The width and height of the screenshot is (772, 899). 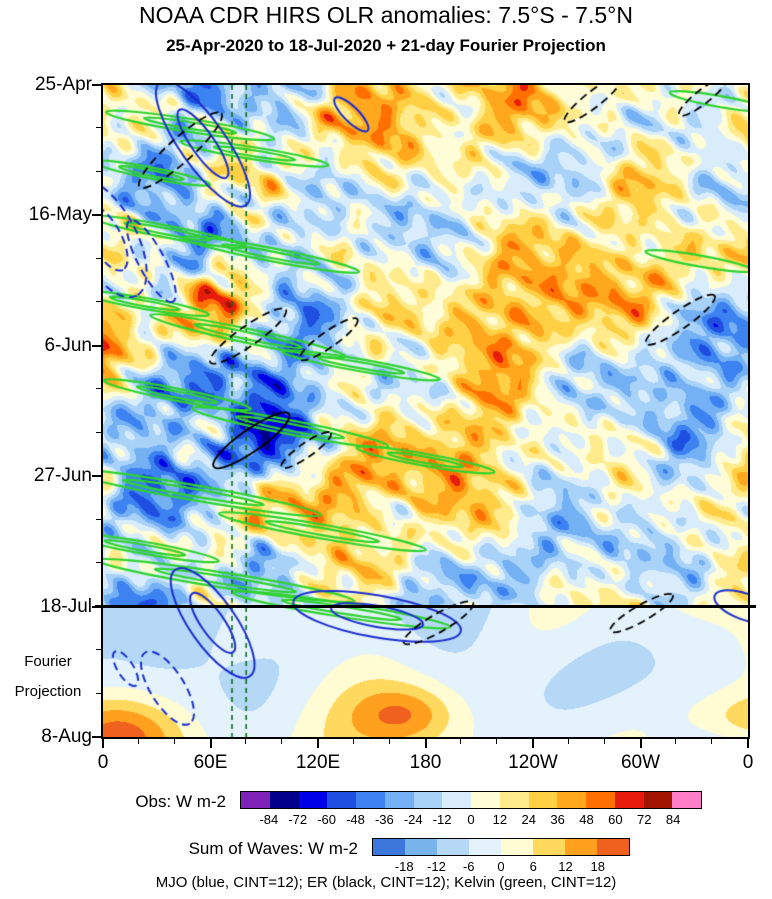 What do you see at coordinates (640, 762) in the screenshot?
I see `x-axis-label: 60W` at bounding box center [640, 762].